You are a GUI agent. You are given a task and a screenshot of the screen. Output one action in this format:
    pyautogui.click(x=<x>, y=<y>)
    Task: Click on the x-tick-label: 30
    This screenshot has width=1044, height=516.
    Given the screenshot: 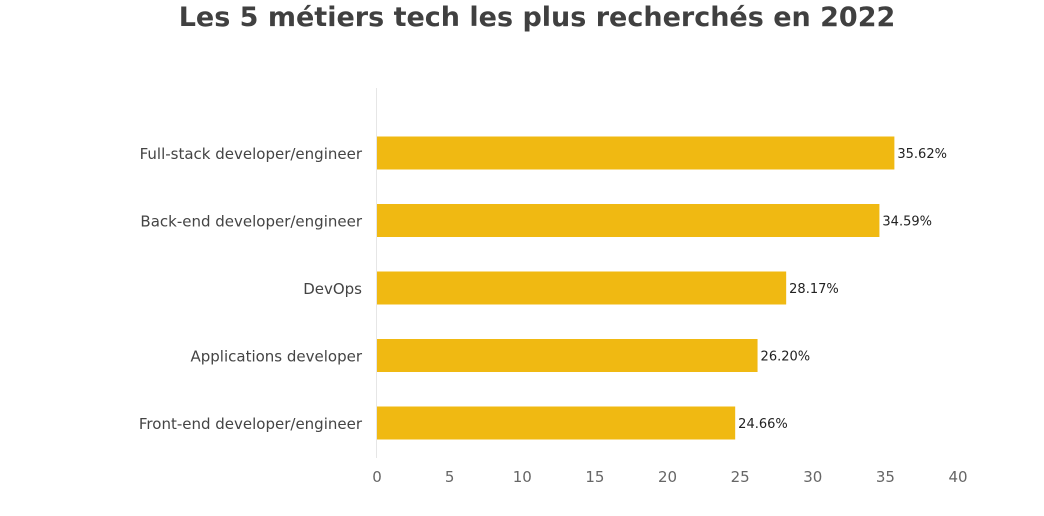 What is the action you would take?
    pyautogui.click(x=812, y=477)
    